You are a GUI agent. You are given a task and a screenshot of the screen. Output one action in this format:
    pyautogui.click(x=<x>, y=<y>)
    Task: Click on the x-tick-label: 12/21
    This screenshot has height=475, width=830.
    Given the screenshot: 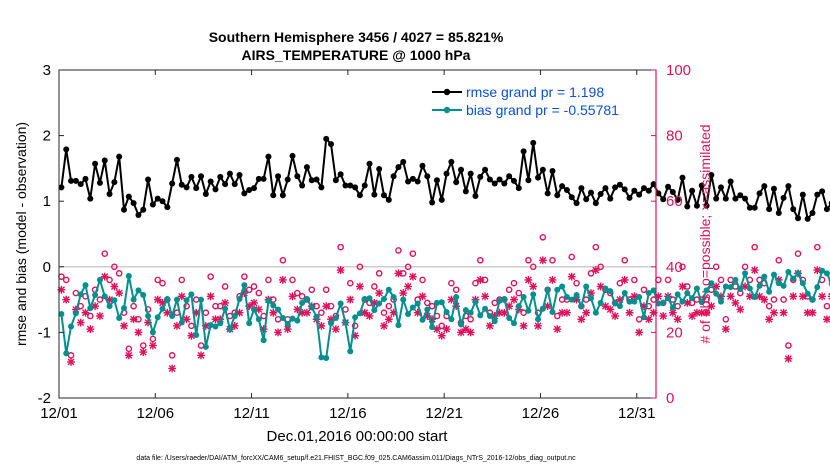 What is the action you would take?
    pyautogui.click(x=444, y=413)
    